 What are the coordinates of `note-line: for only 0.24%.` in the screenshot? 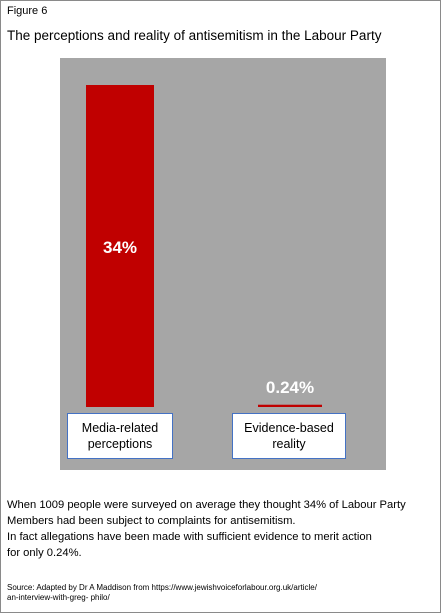 It's located at (44, 553).